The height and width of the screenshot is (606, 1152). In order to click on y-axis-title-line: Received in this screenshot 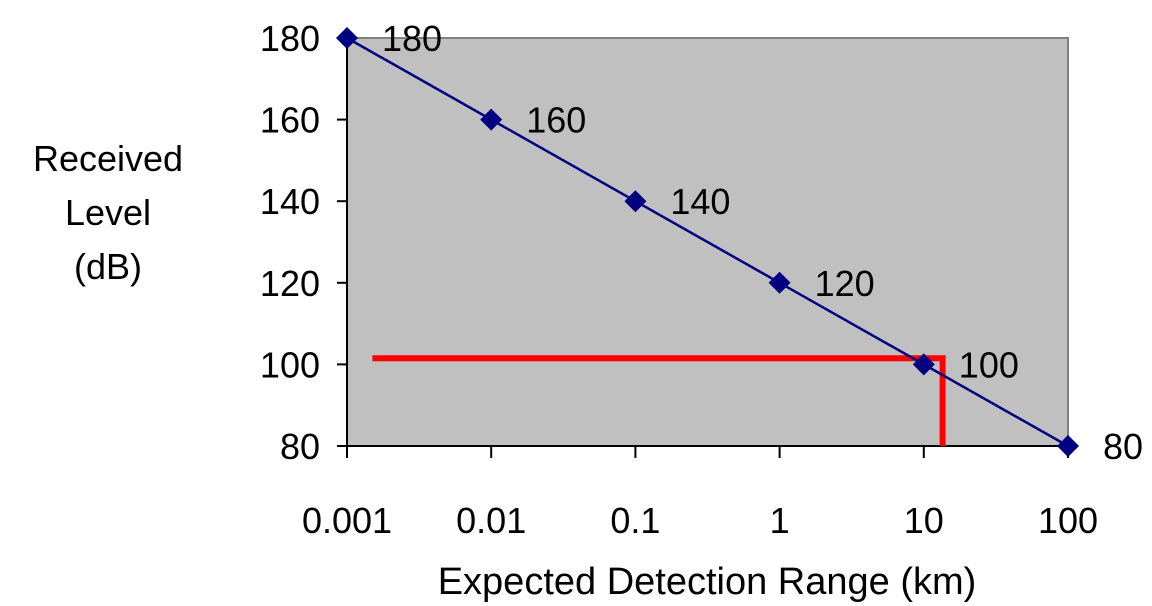, I will do `click(108, 158)`.